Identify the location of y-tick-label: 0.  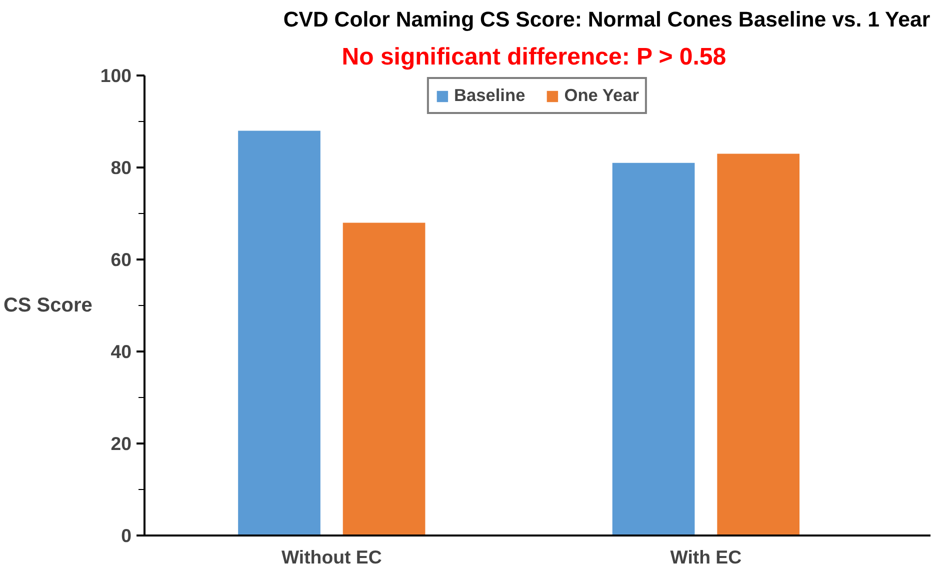
(126, 535).